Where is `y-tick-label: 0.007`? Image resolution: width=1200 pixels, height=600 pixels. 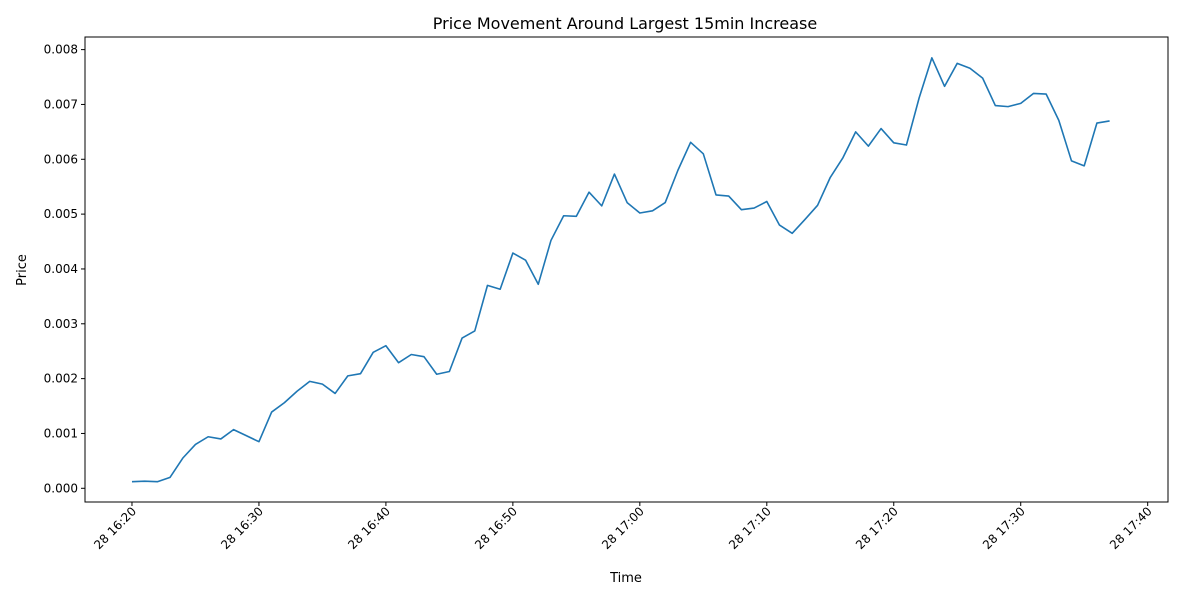
y-tick-label: 0.007 is located at coordinates (61, 104).